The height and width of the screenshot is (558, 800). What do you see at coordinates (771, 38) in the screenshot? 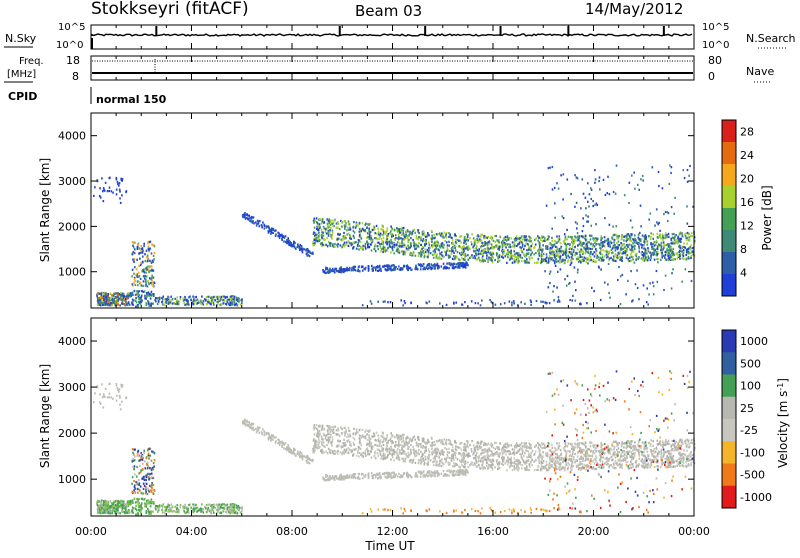
I see `nsearch-label: N.Search` at bounding box center [771, 38].